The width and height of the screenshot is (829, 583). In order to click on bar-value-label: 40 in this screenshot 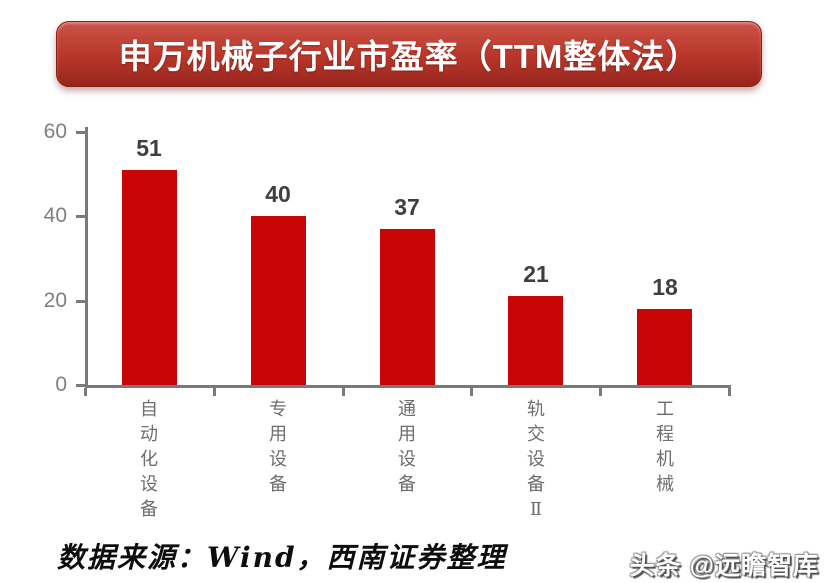, I will do `click(278, 194)`.